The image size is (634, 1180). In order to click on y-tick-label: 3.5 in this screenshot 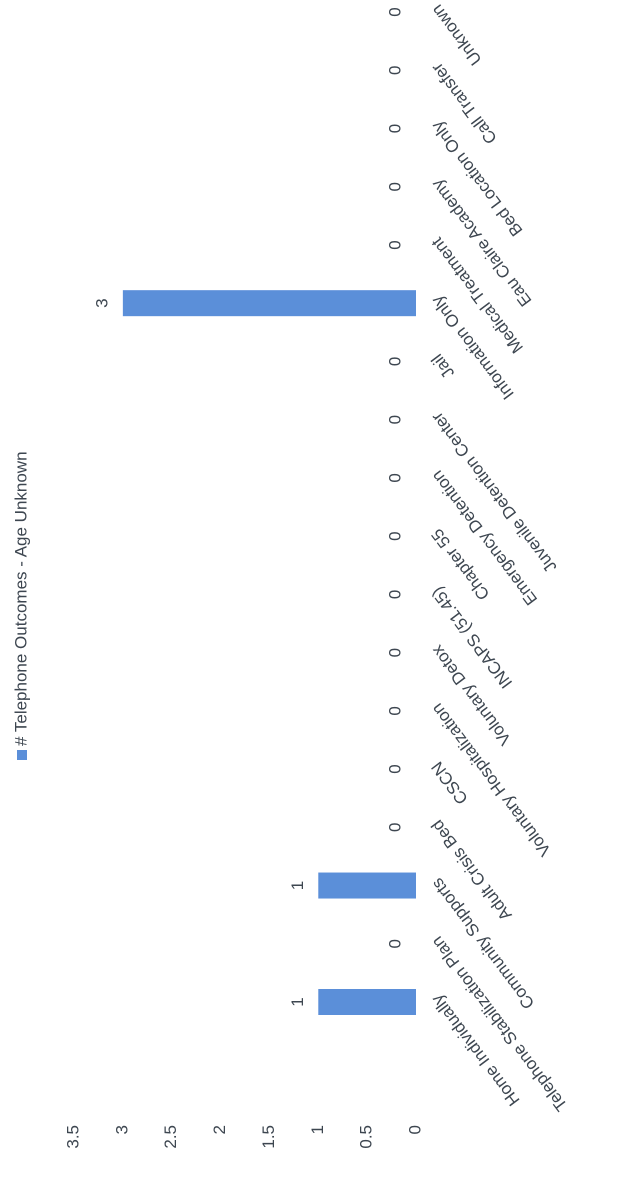, I will do `click(72, 1137)`.